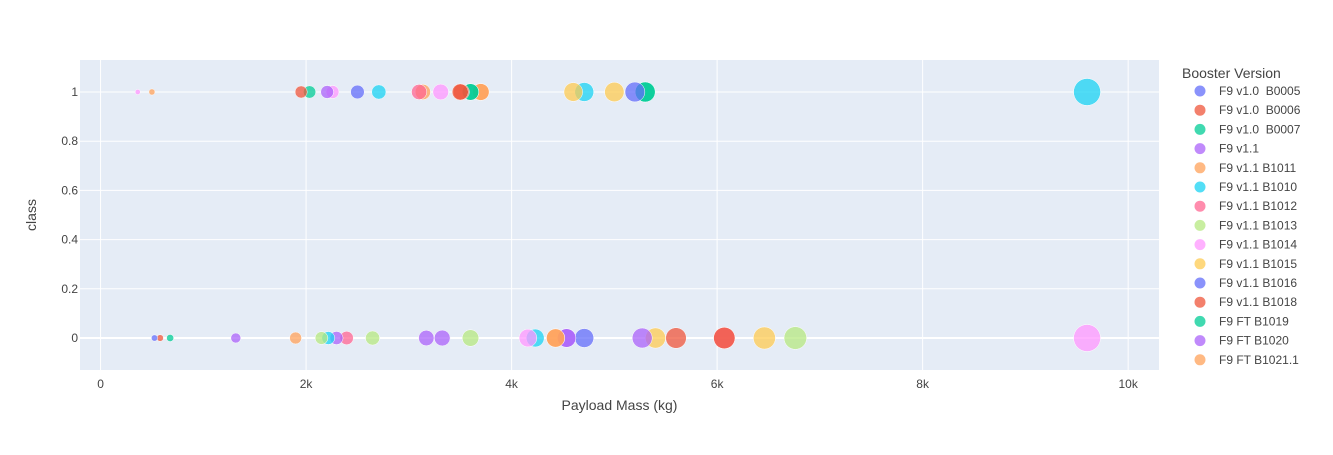  I want to click on legend-label: F9 FT B1020, so click(1254, 341).